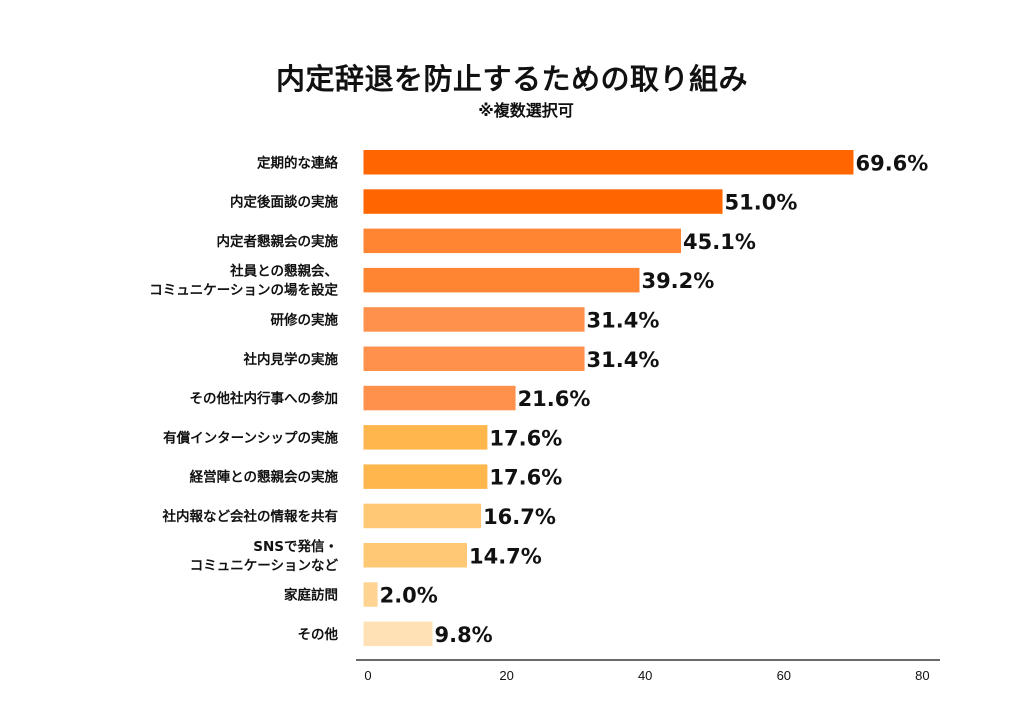 Image resolution: width=1024 pixels, height=708 pixels. What do you see at coordinates (291, 359) in the screenshot?
I see `category-label: 社内見学の実施` at bounding box center [291, 359].